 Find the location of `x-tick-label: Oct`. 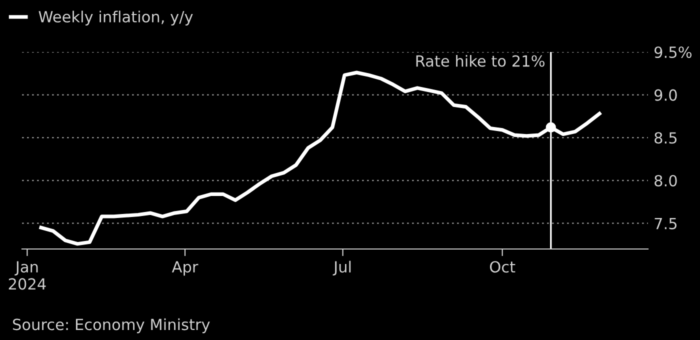

x-tick-label: Oct is located at coordinates (503, 267).